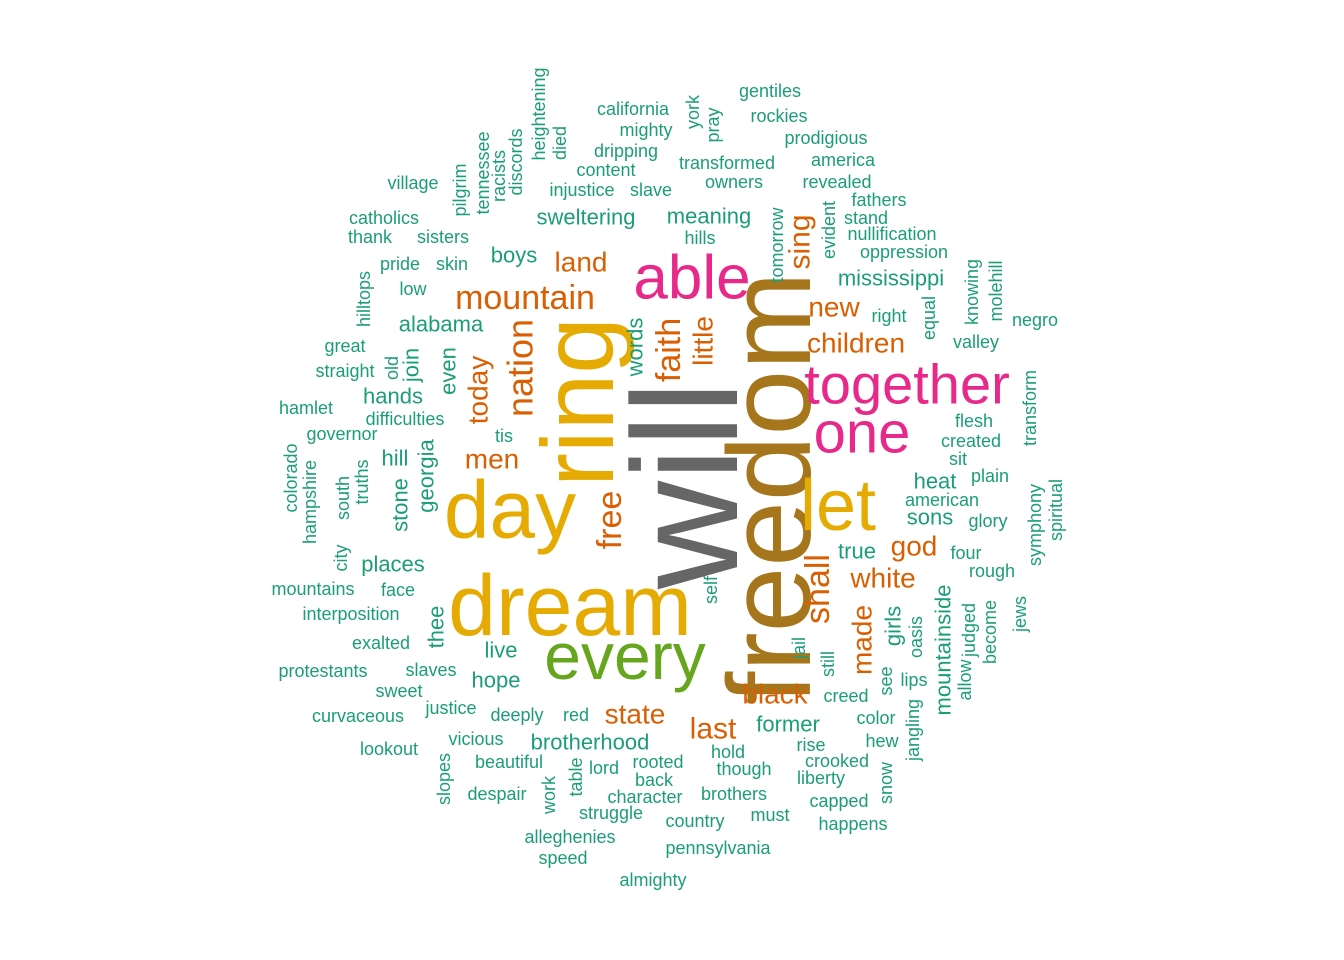 Image resolution: width=1344 pixels, height=960 pixels. I want to click on word-hamlet: hamlet, so click(306, 408).